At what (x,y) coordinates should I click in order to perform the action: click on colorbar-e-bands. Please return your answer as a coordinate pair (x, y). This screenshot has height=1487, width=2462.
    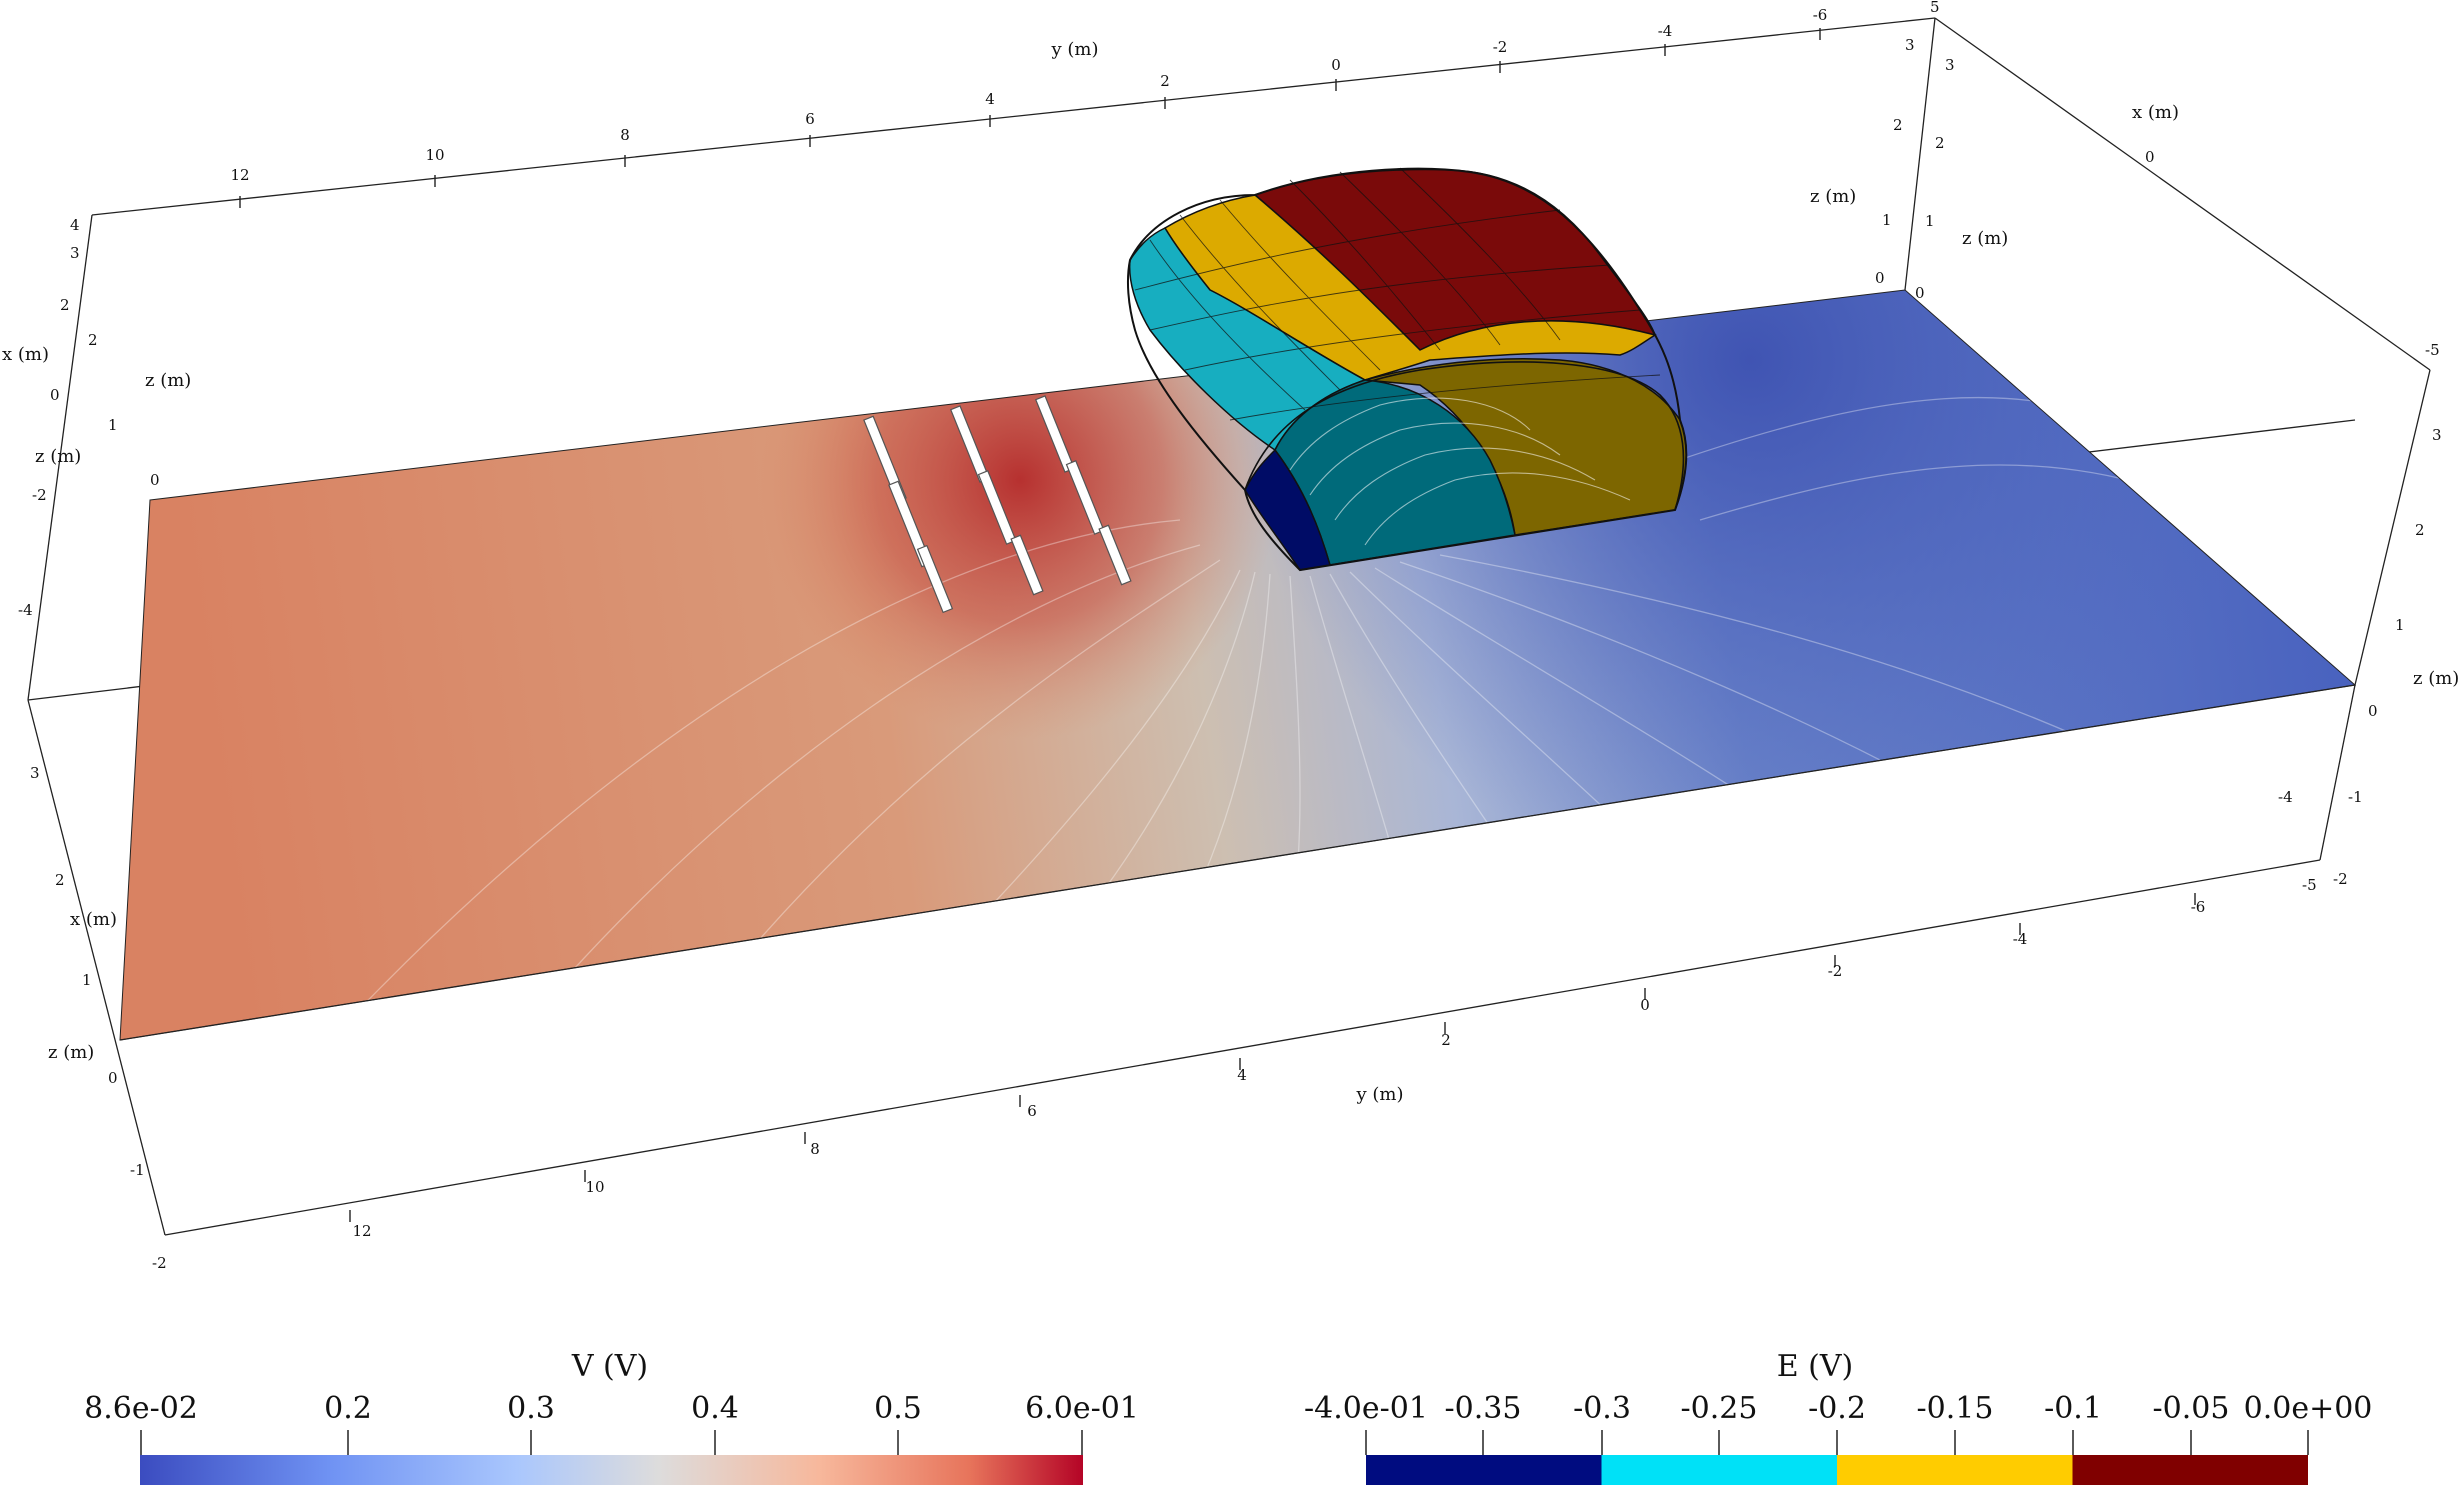
    Looking at the image, I should click on (1837, 1470).